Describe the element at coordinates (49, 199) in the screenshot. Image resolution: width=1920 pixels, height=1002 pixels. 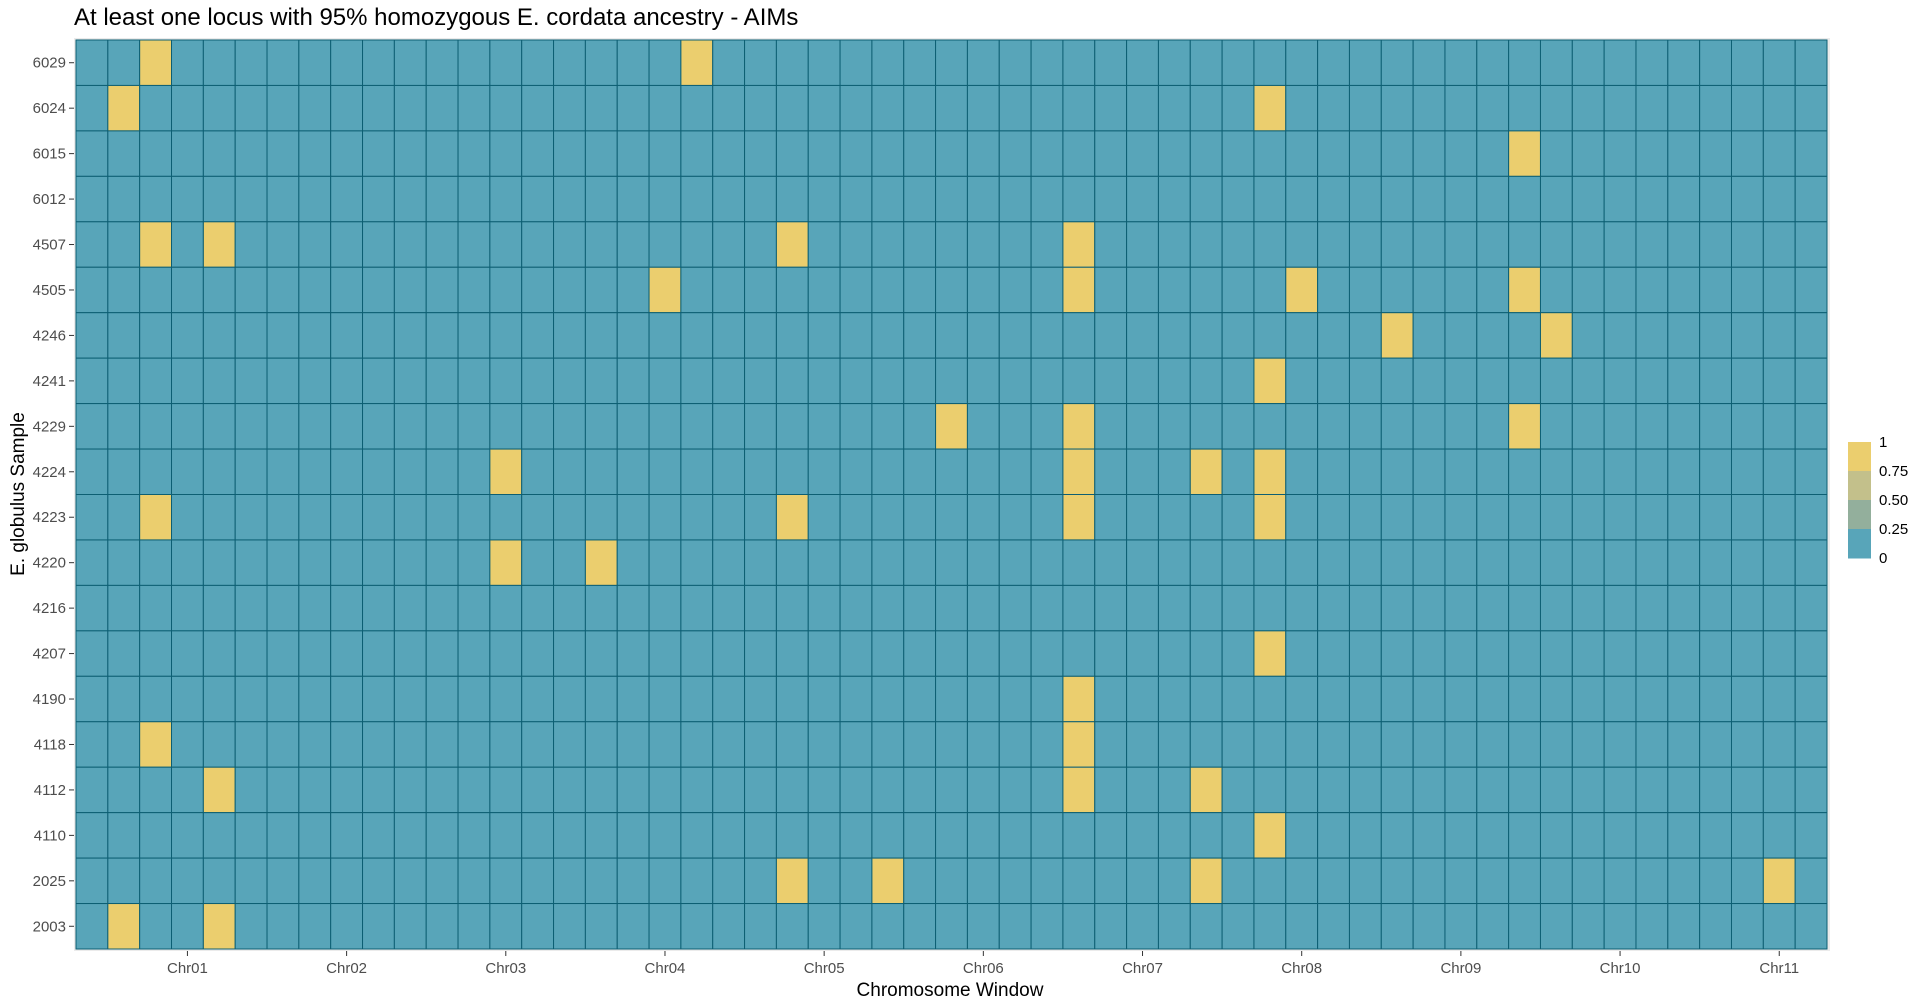
I see `y-tick-label: 6012` at that location.